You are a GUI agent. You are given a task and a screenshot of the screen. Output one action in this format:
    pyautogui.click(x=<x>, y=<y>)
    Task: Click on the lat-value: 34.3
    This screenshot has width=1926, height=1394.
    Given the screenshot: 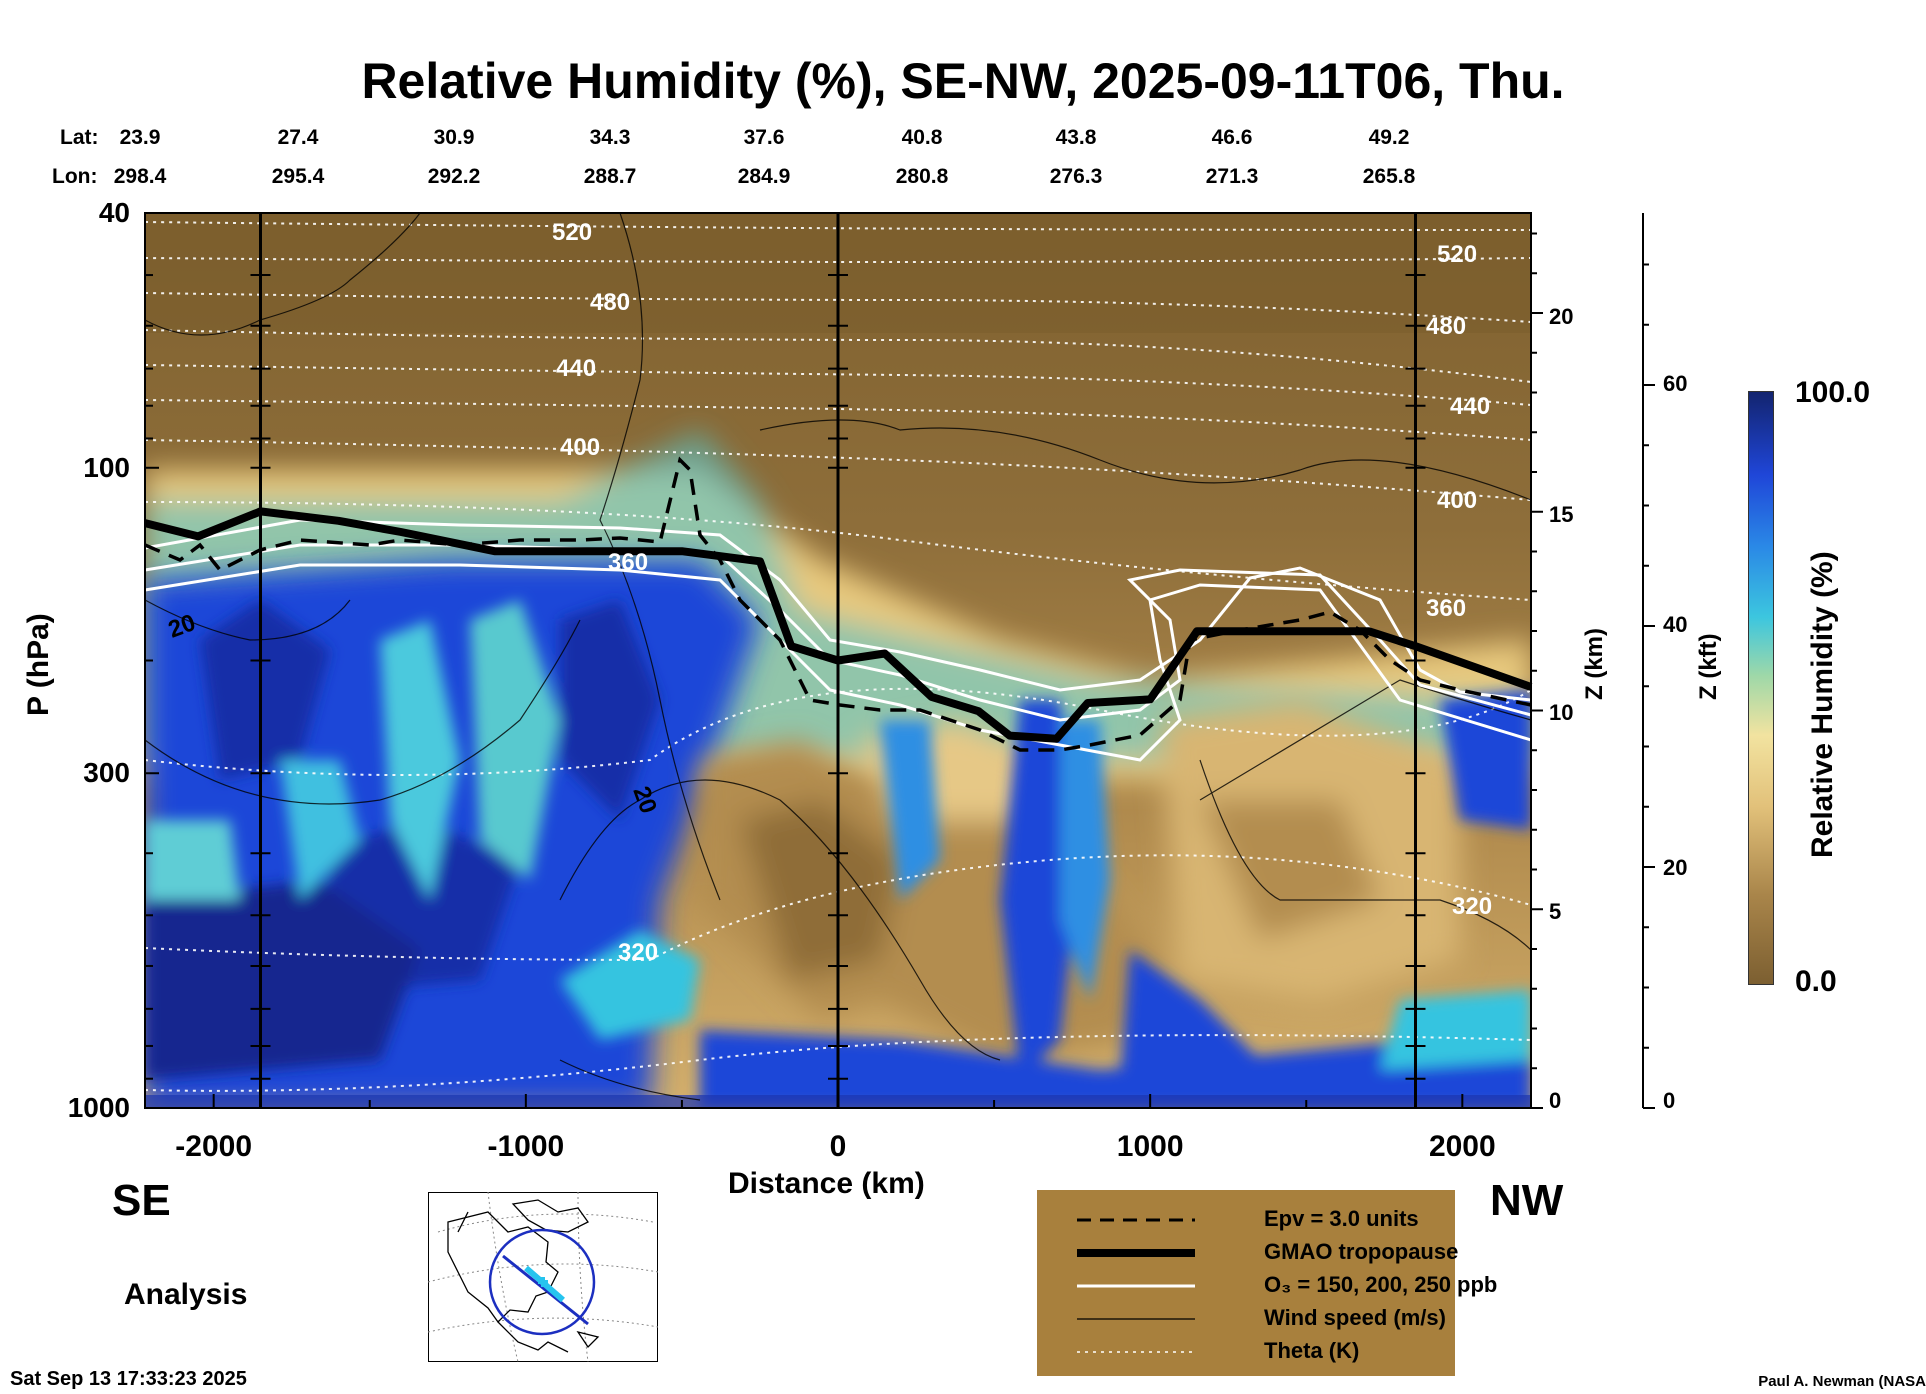 What is the action you would take?
    pyautogui.click(x=610, y=137)
    